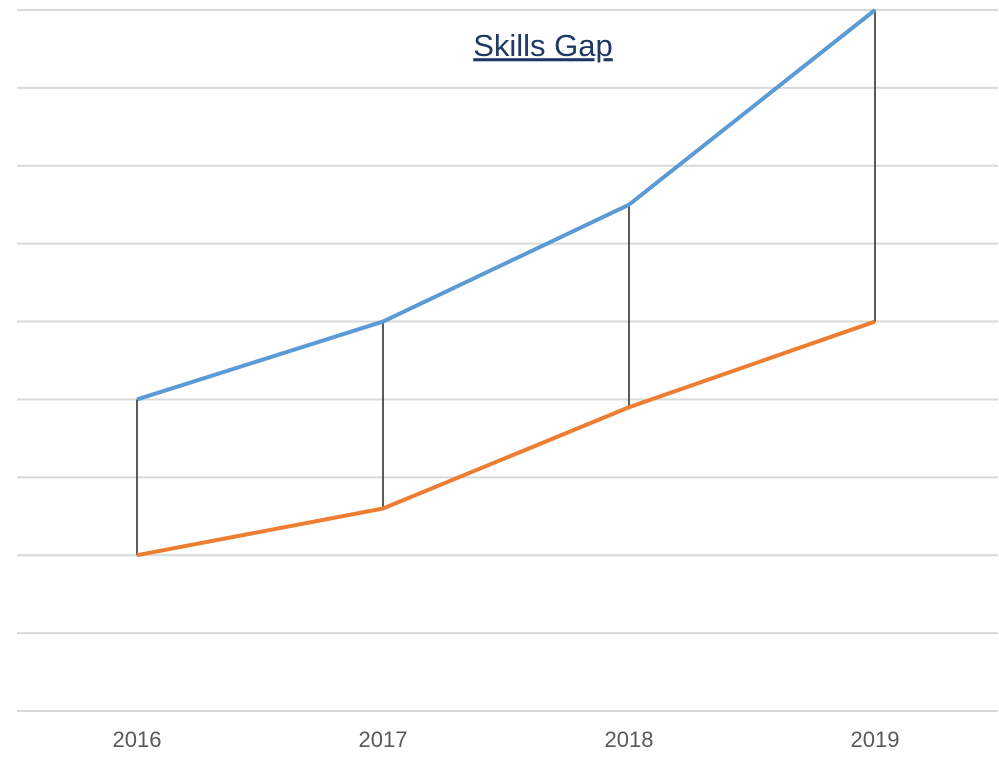 This screenshot has width=999, height=766. Describe the element at coordinates (875, 739) in the screenshot. I see `x-tick-label: 2019` at that location.